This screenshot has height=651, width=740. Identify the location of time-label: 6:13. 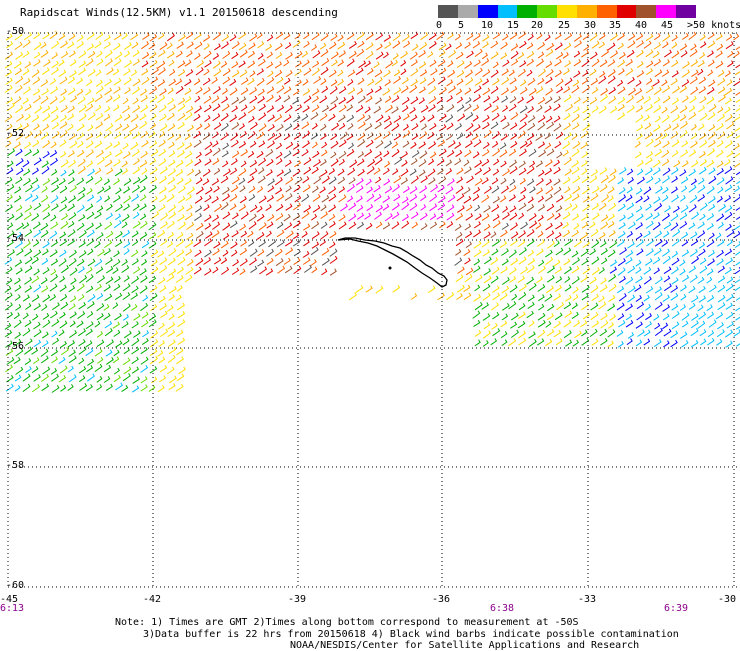
(12, 608).